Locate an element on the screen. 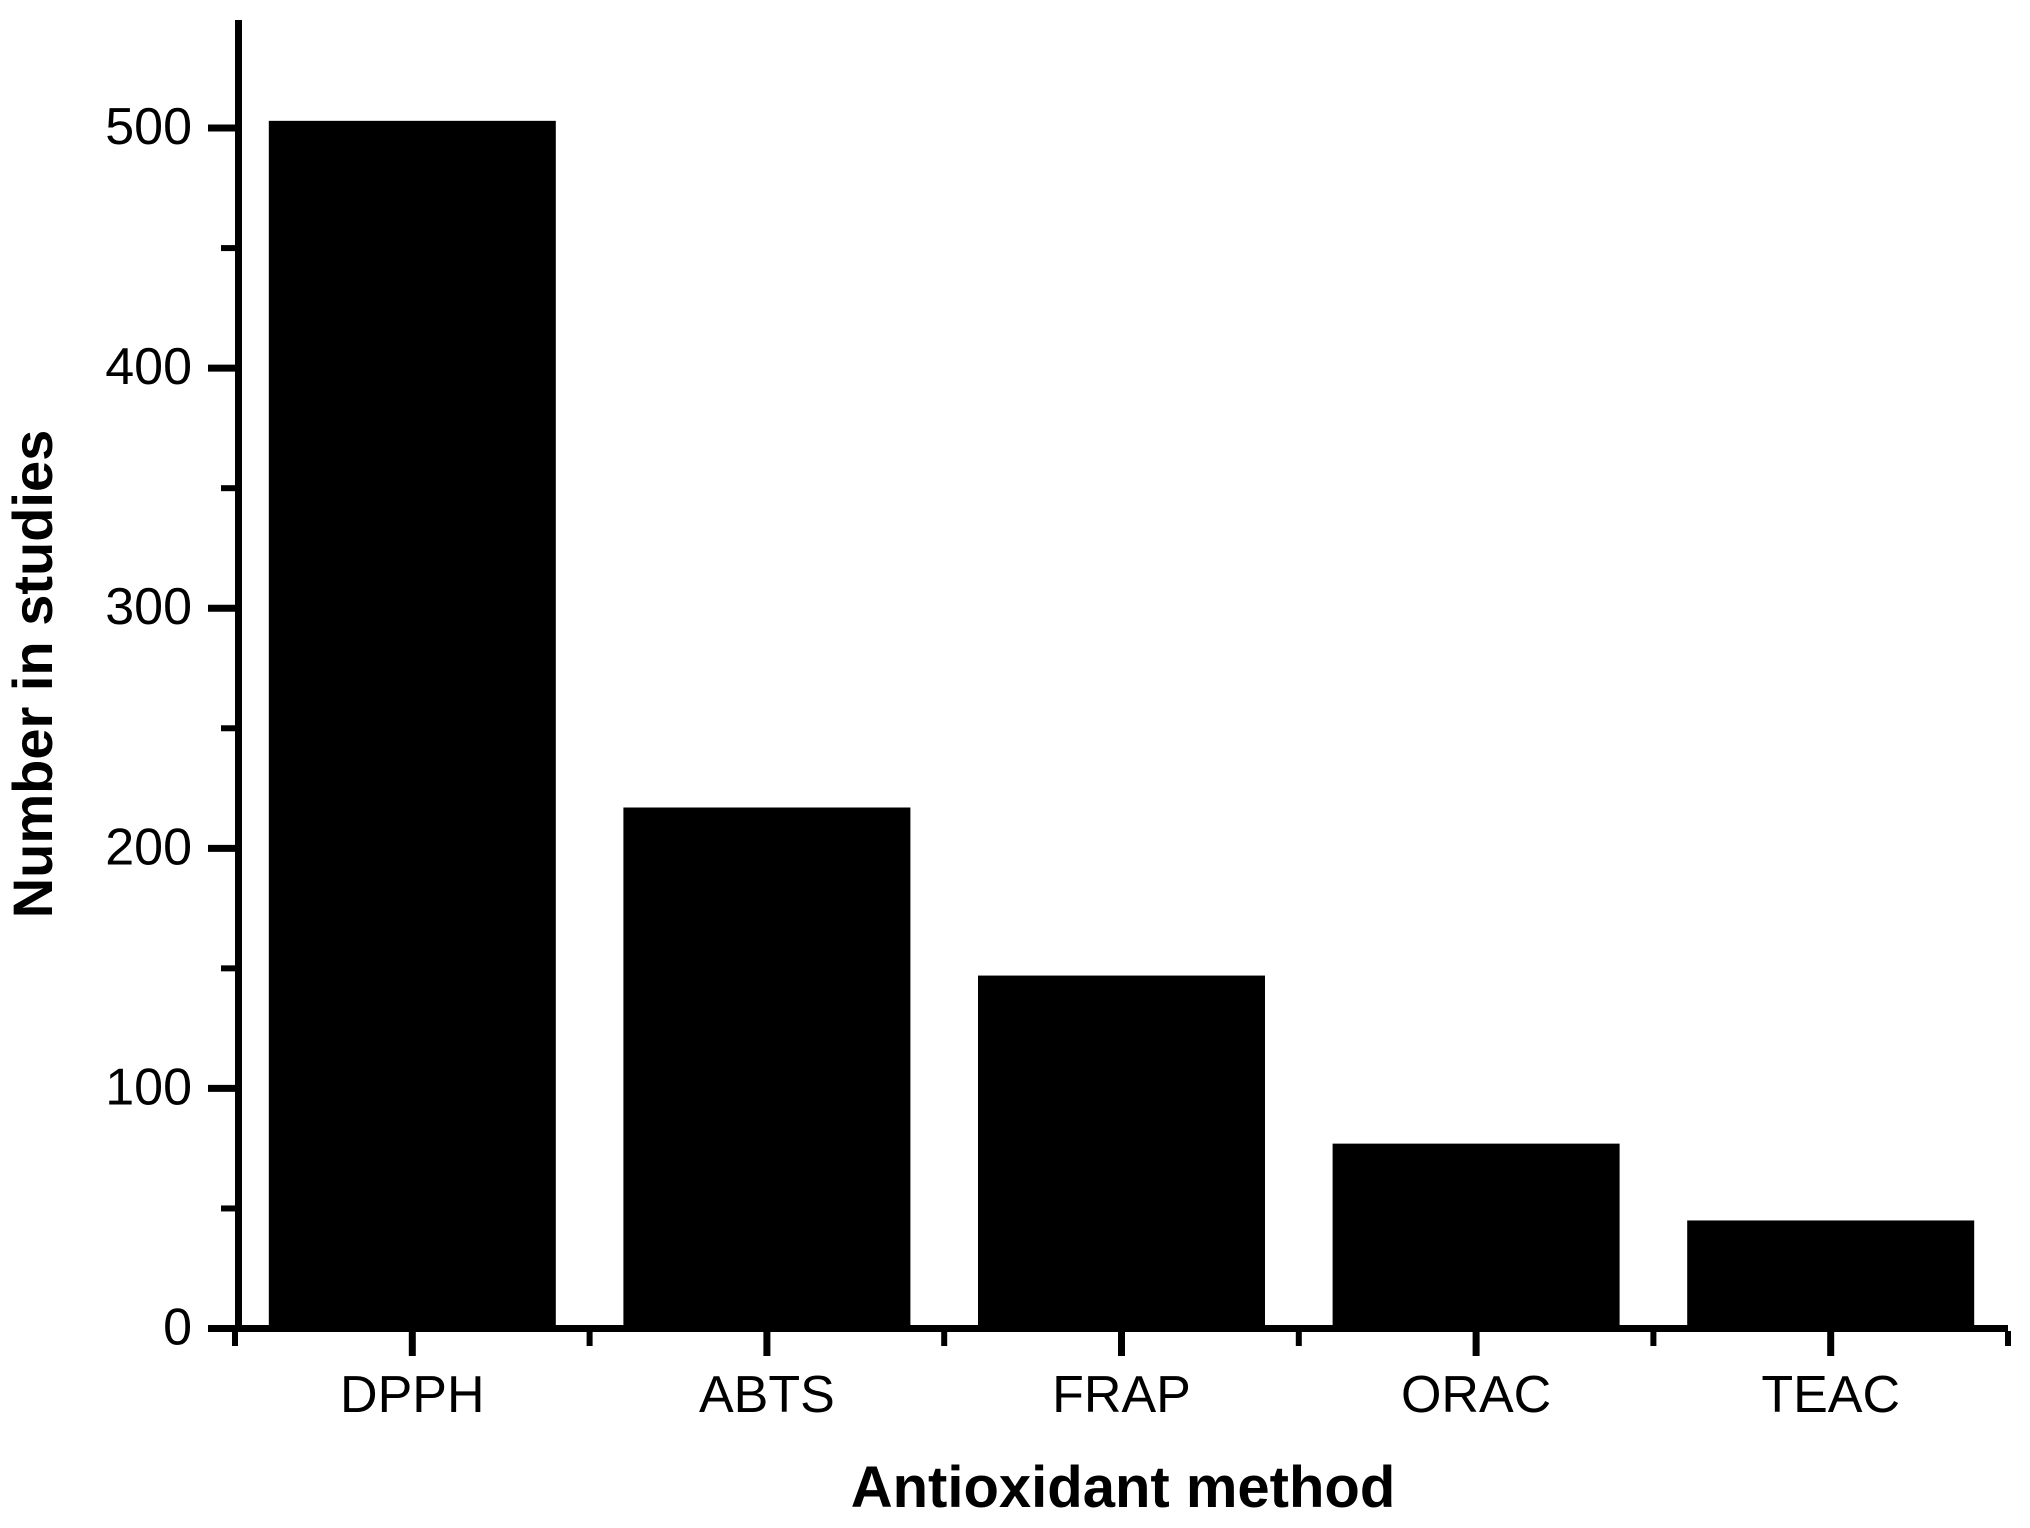 The image size is (2030, 1528). x-axis-ticks is located at coordinates (1121, 1343).